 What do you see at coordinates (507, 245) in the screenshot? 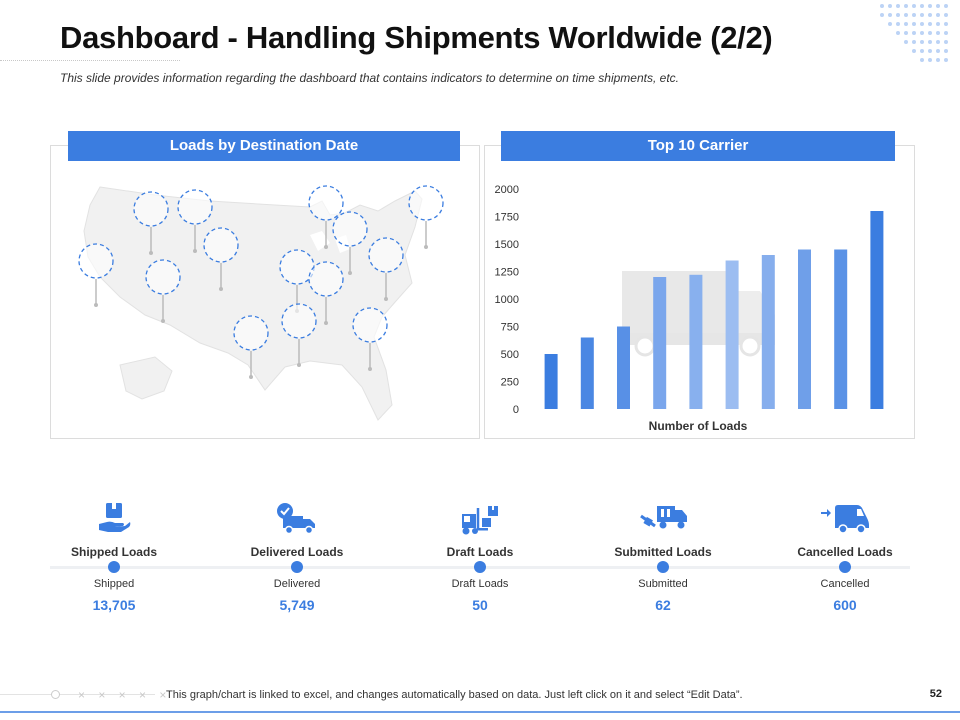
I see `y-tick-label: 1500` at bounding box center [507, 245].